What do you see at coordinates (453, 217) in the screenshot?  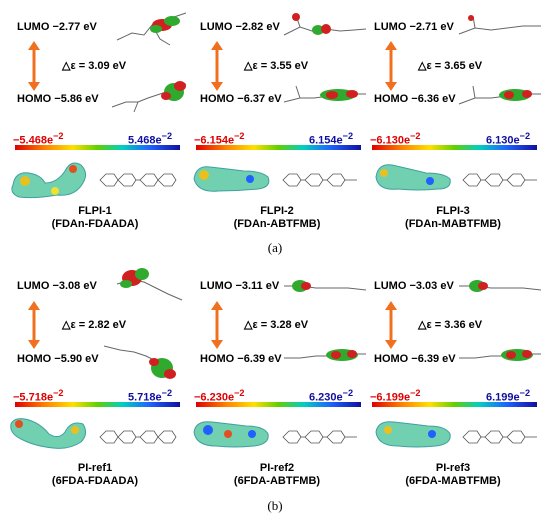 I see `molecule-name: FLPI-3 (FDAn-MABTFMB)` at bounding box center [453, 217].